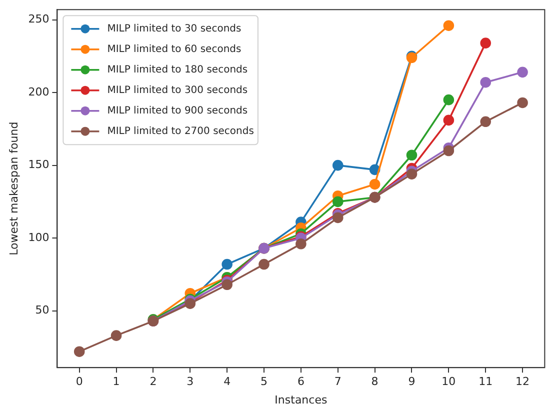 Image resolution: width=551 pixels, height=413 pixels. Describe the element at coordinates (180, 131) in the screenshot. I see `legend-label: MILP limited to 2700 seconds` at that location.